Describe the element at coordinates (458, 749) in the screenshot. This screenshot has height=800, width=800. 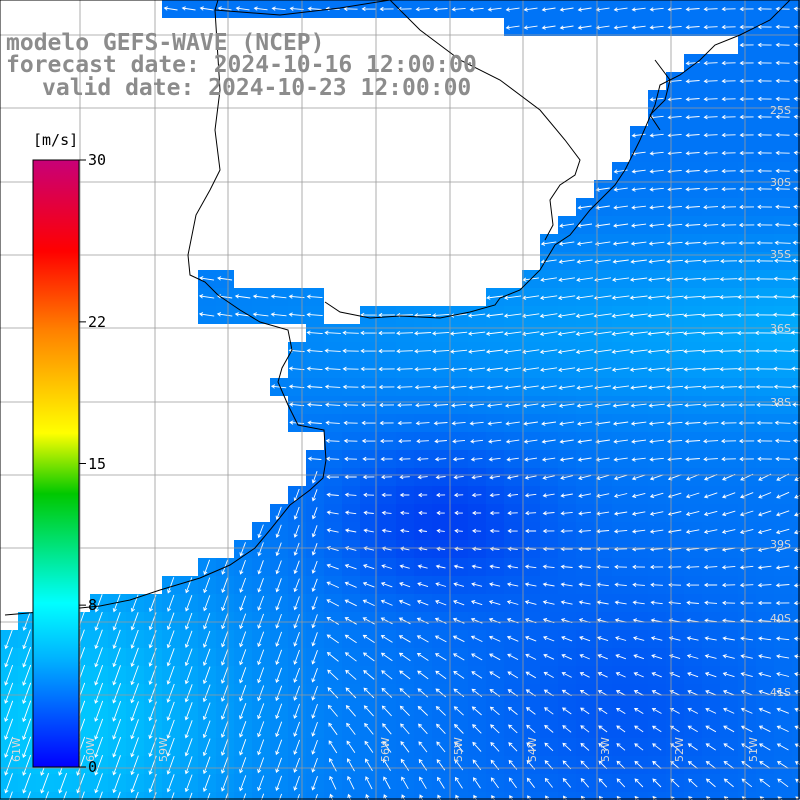
I see `longitude-label: 55W` at that location.